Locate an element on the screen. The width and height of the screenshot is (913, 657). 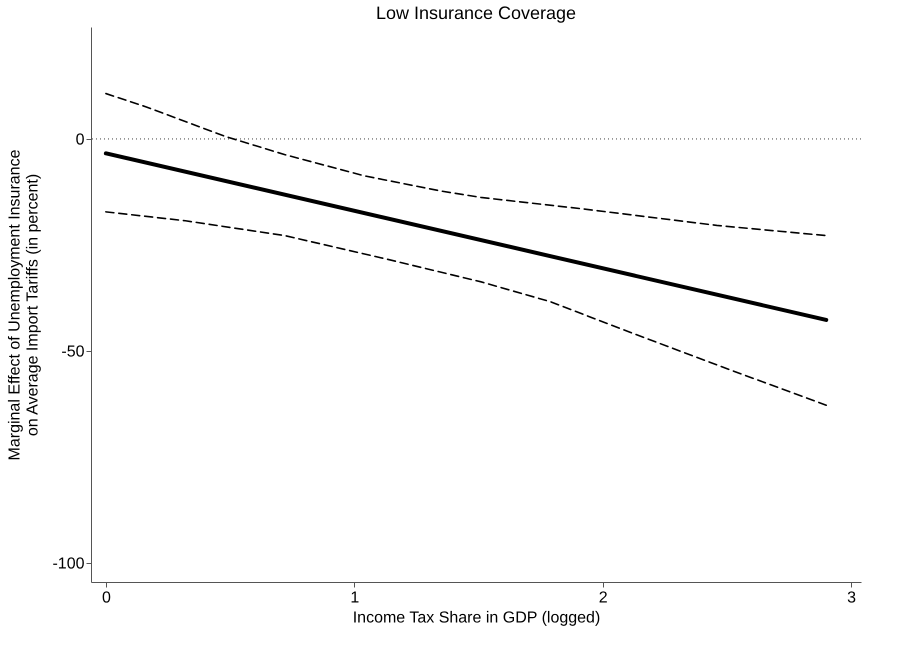
x-tick-label: 0 is located at coordinates (106, 598).